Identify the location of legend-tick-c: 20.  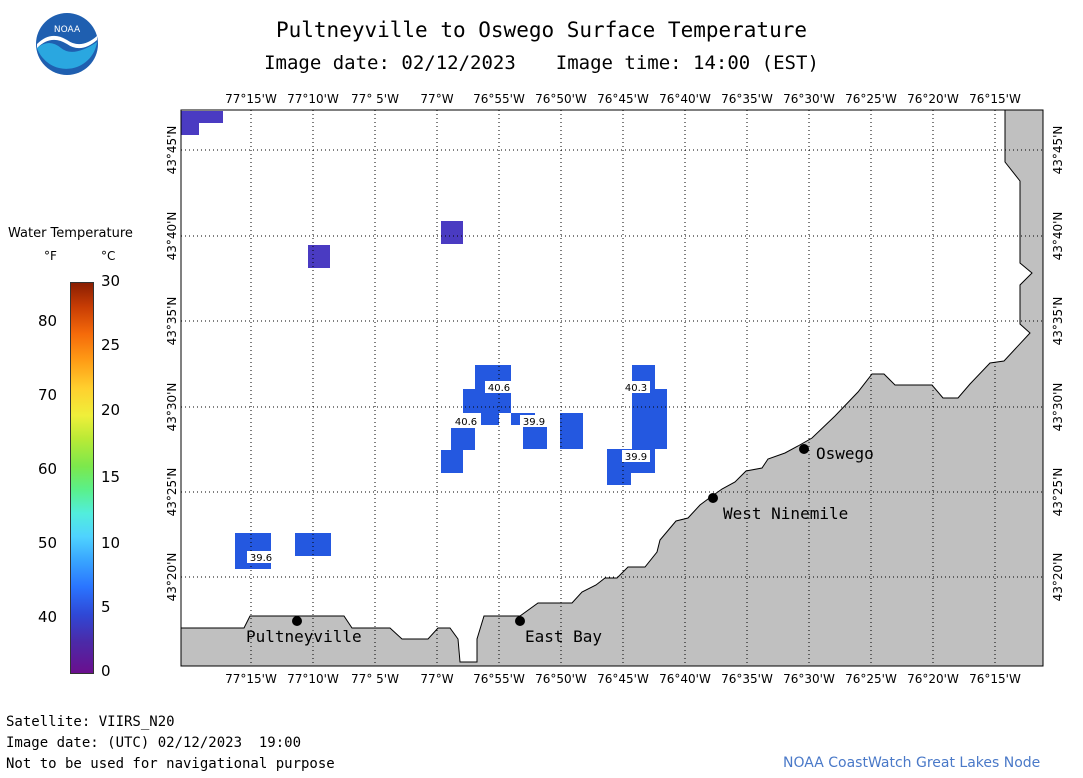
(111, 410).